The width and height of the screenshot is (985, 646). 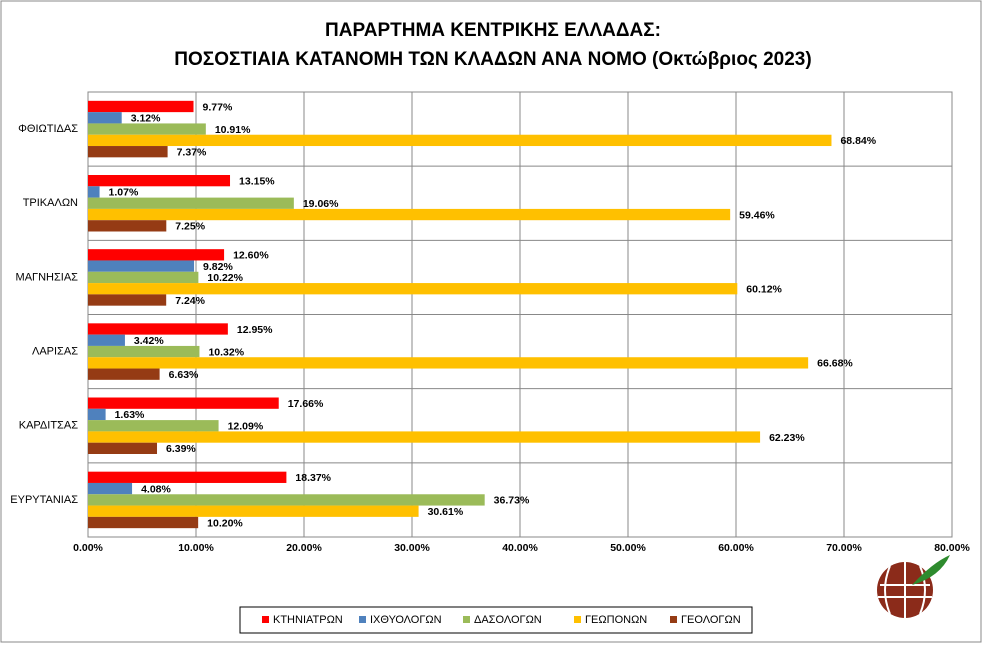 What do you see at coordinates (246, 427) in the screenshot?
I see `value-label: 12.09%` at bounding box center [246, 427].